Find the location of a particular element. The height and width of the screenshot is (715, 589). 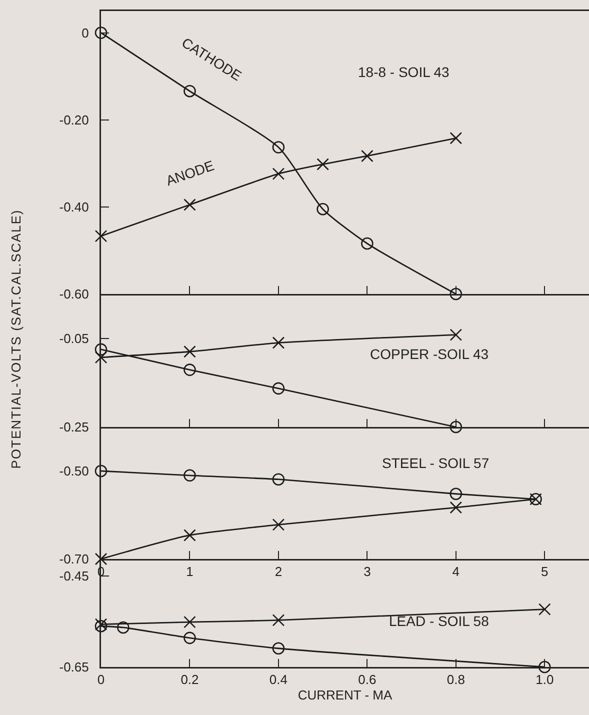

y-tick-label: 0 is located at coordinates (85, 32).